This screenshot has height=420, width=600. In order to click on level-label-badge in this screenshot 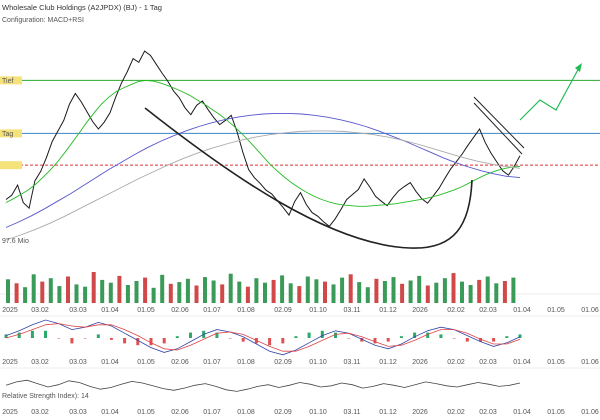, I will do `click(11, 165)`.